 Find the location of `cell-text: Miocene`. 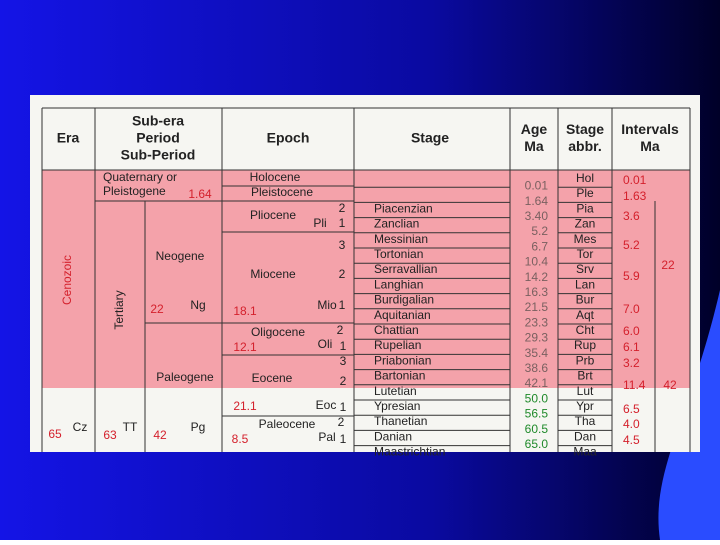

cell-text: Miocene is located at coordinates (273, 274).